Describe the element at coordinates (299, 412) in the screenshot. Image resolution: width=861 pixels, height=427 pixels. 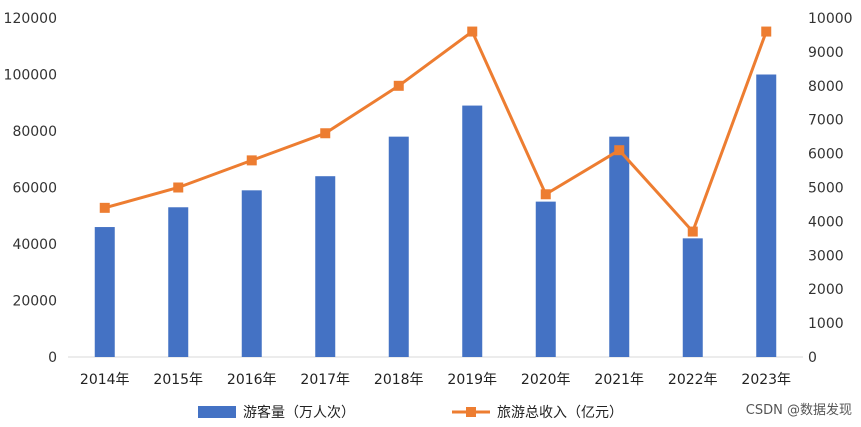
I see `legend-bar-label: 游客量（万人次）` at that location.